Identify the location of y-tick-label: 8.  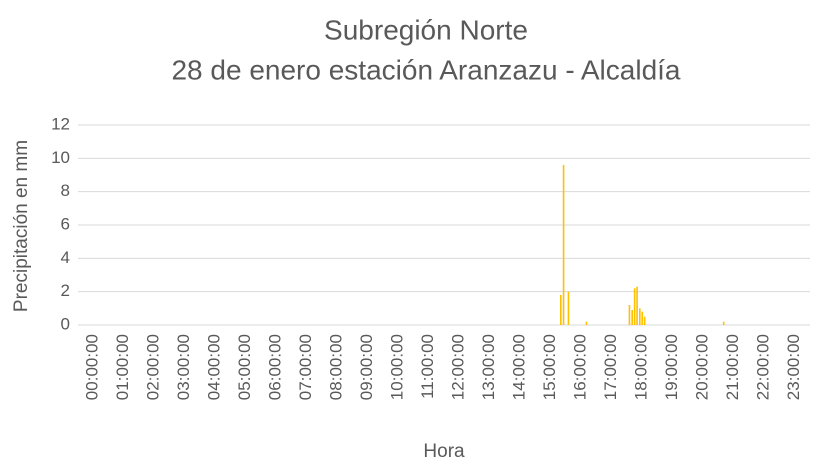
(65, 190).